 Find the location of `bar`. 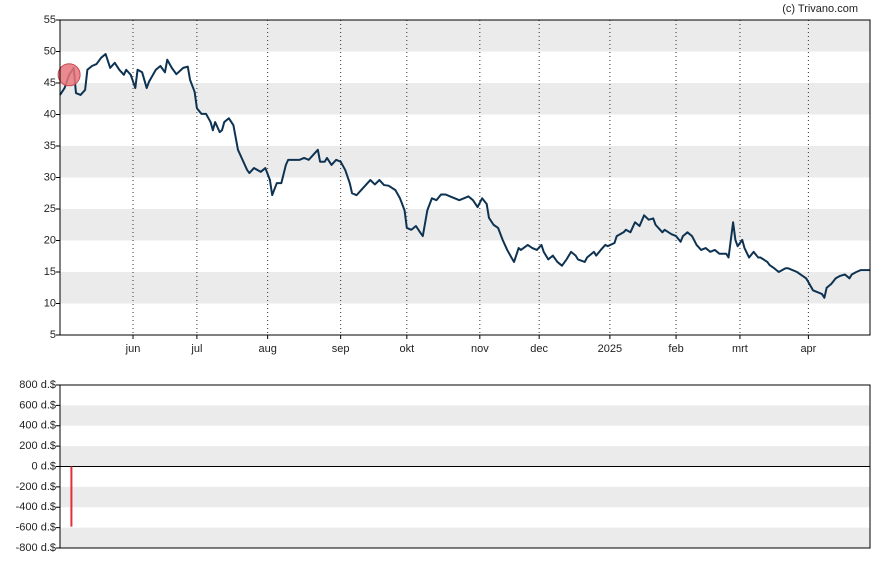

bar is located at coordinates (71, 496).